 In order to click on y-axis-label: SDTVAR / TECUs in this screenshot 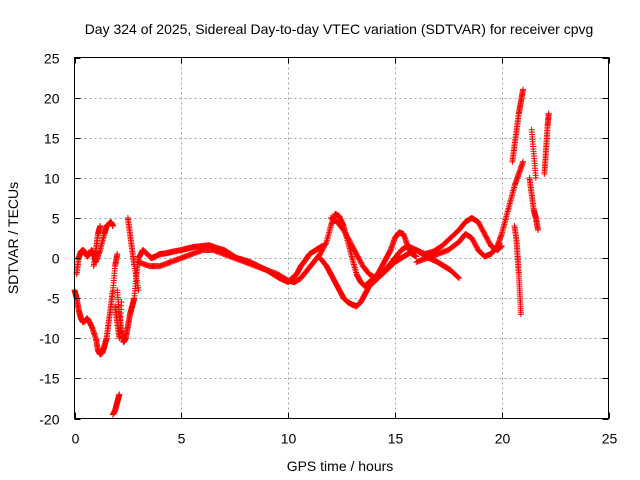, I will do `click(13, 238)`.